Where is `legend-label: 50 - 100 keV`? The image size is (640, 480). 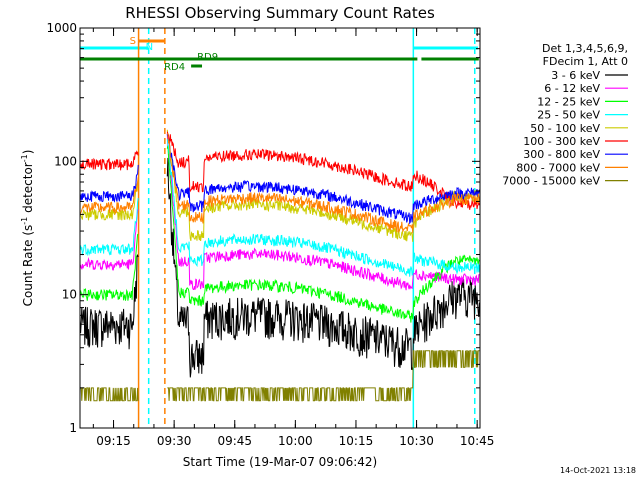
legend-label: 50 - 100 keV is located at coordinates (565, 128).